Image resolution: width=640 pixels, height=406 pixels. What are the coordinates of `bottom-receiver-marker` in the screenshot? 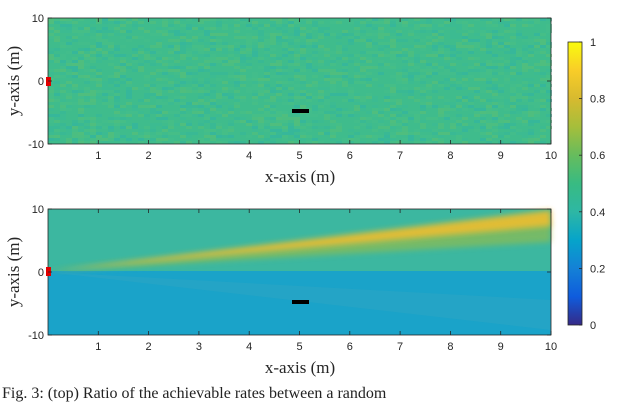 It's located at (300, 302).